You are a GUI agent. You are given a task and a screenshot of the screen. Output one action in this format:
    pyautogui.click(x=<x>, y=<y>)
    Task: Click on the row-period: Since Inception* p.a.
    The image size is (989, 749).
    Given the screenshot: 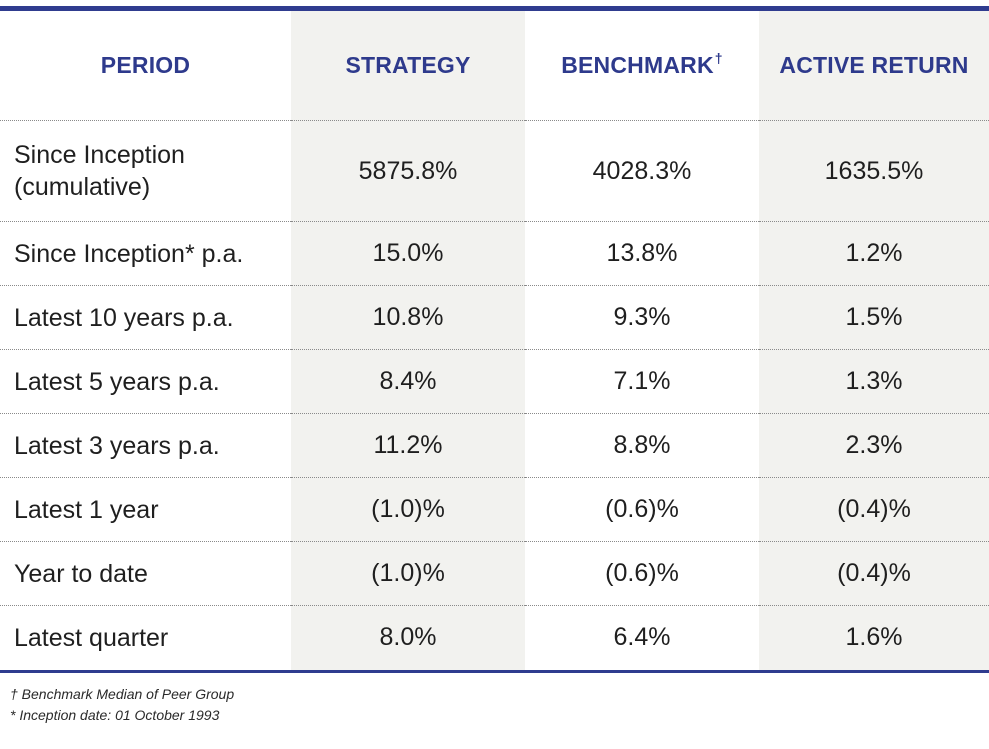 What is the action you would take?
    pyautogui.click(x=145, y=253)
    